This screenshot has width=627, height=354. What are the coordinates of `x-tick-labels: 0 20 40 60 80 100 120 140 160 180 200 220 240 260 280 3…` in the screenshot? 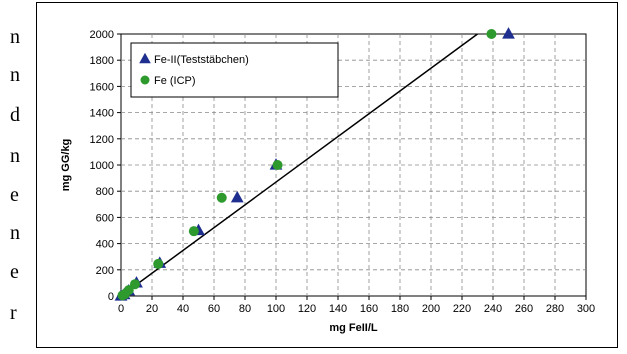 It's located at (356, 305).